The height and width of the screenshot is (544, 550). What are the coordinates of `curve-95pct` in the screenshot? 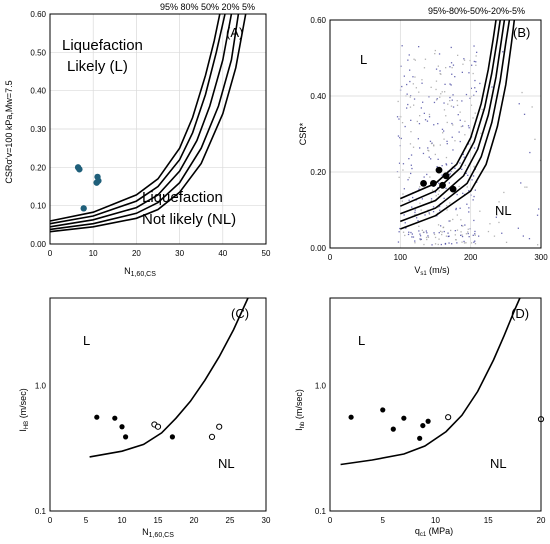 It's located at (135, 117).